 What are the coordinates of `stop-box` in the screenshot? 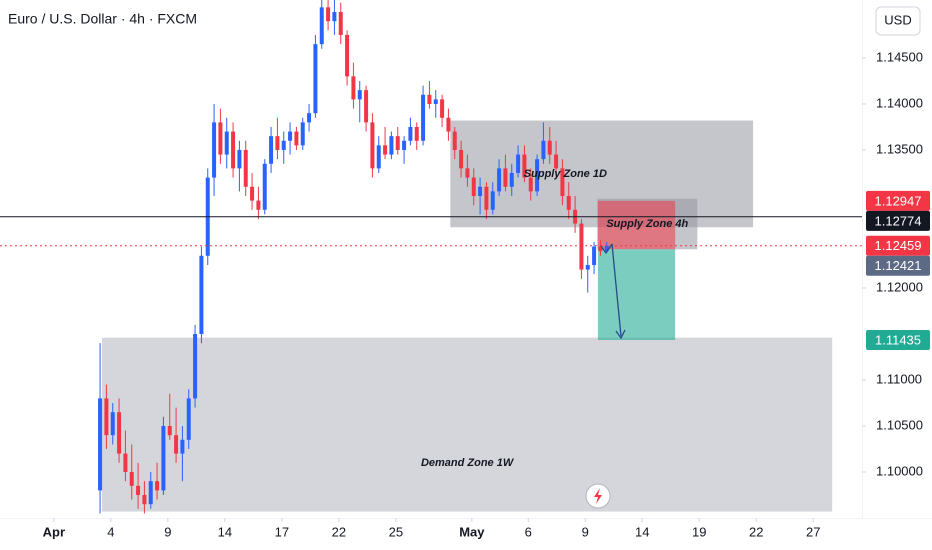 It's located at (636, 225).